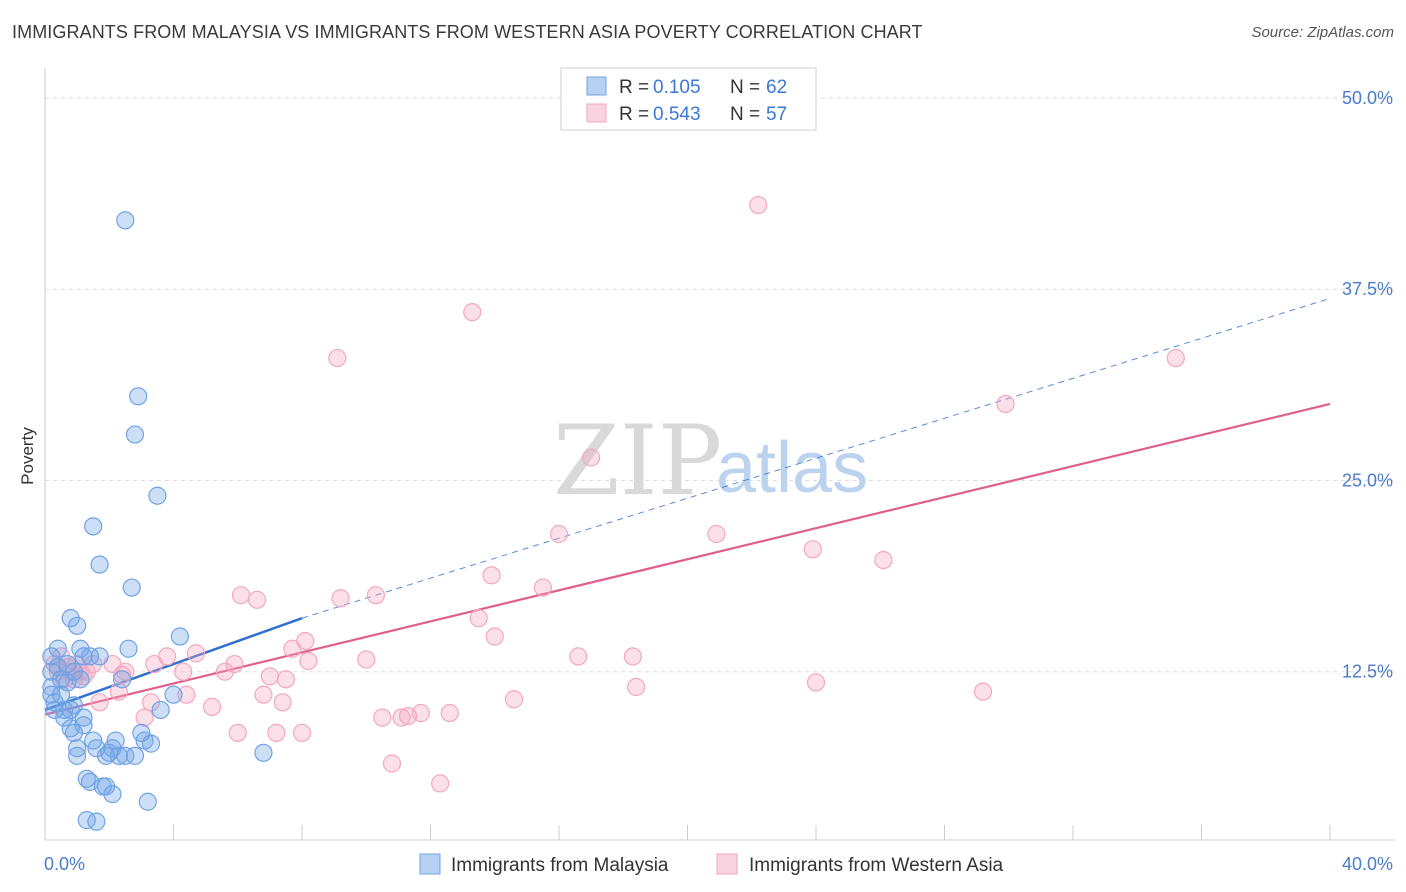 Image resolution: width=1406 pixels, height=892 pixels. I want to click on western-asia-r-value: 0.543, so click(677, 114).